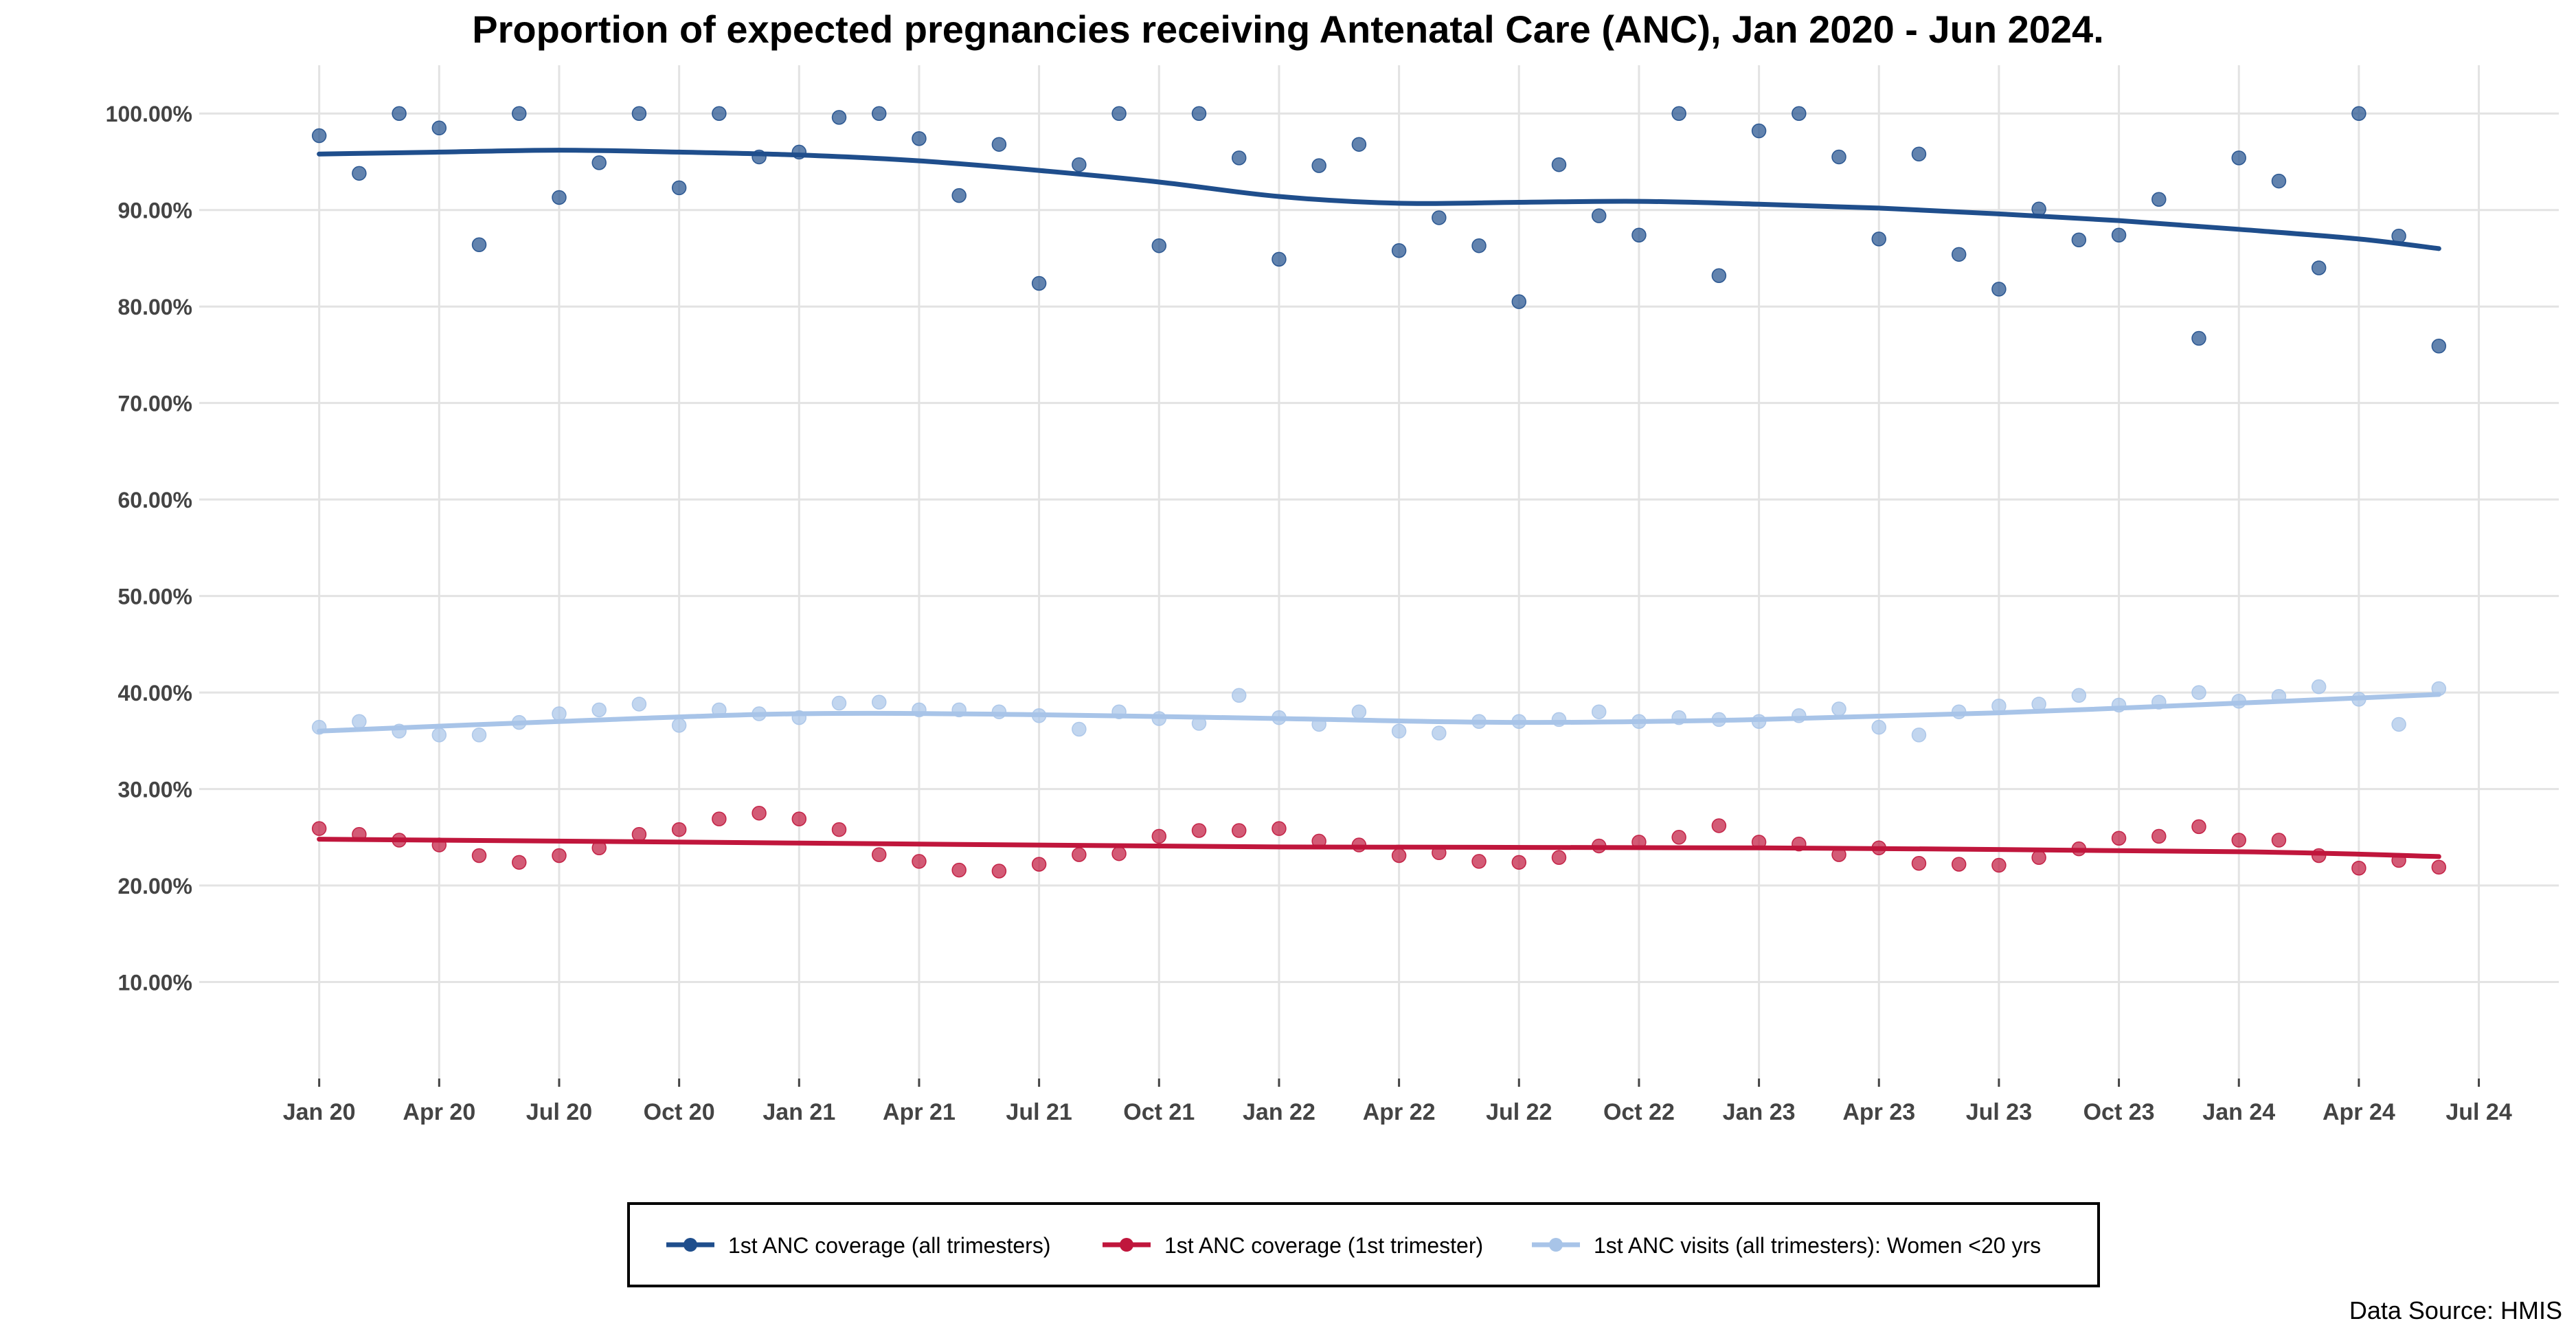 The height and width of the screenshot is (1343, 2576). Describe the element at coordinates (439, 1112) in the screenshot. I see `x-tick-label: Apr 20` at that location.